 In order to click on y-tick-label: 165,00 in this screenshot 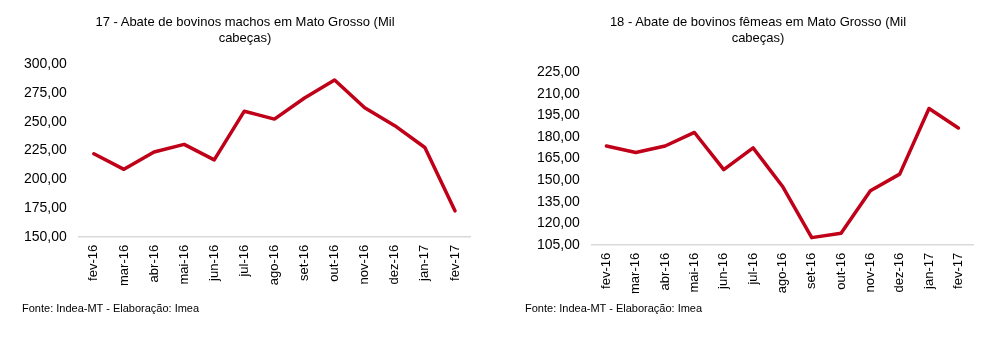, I will do `click(558, 157)`.